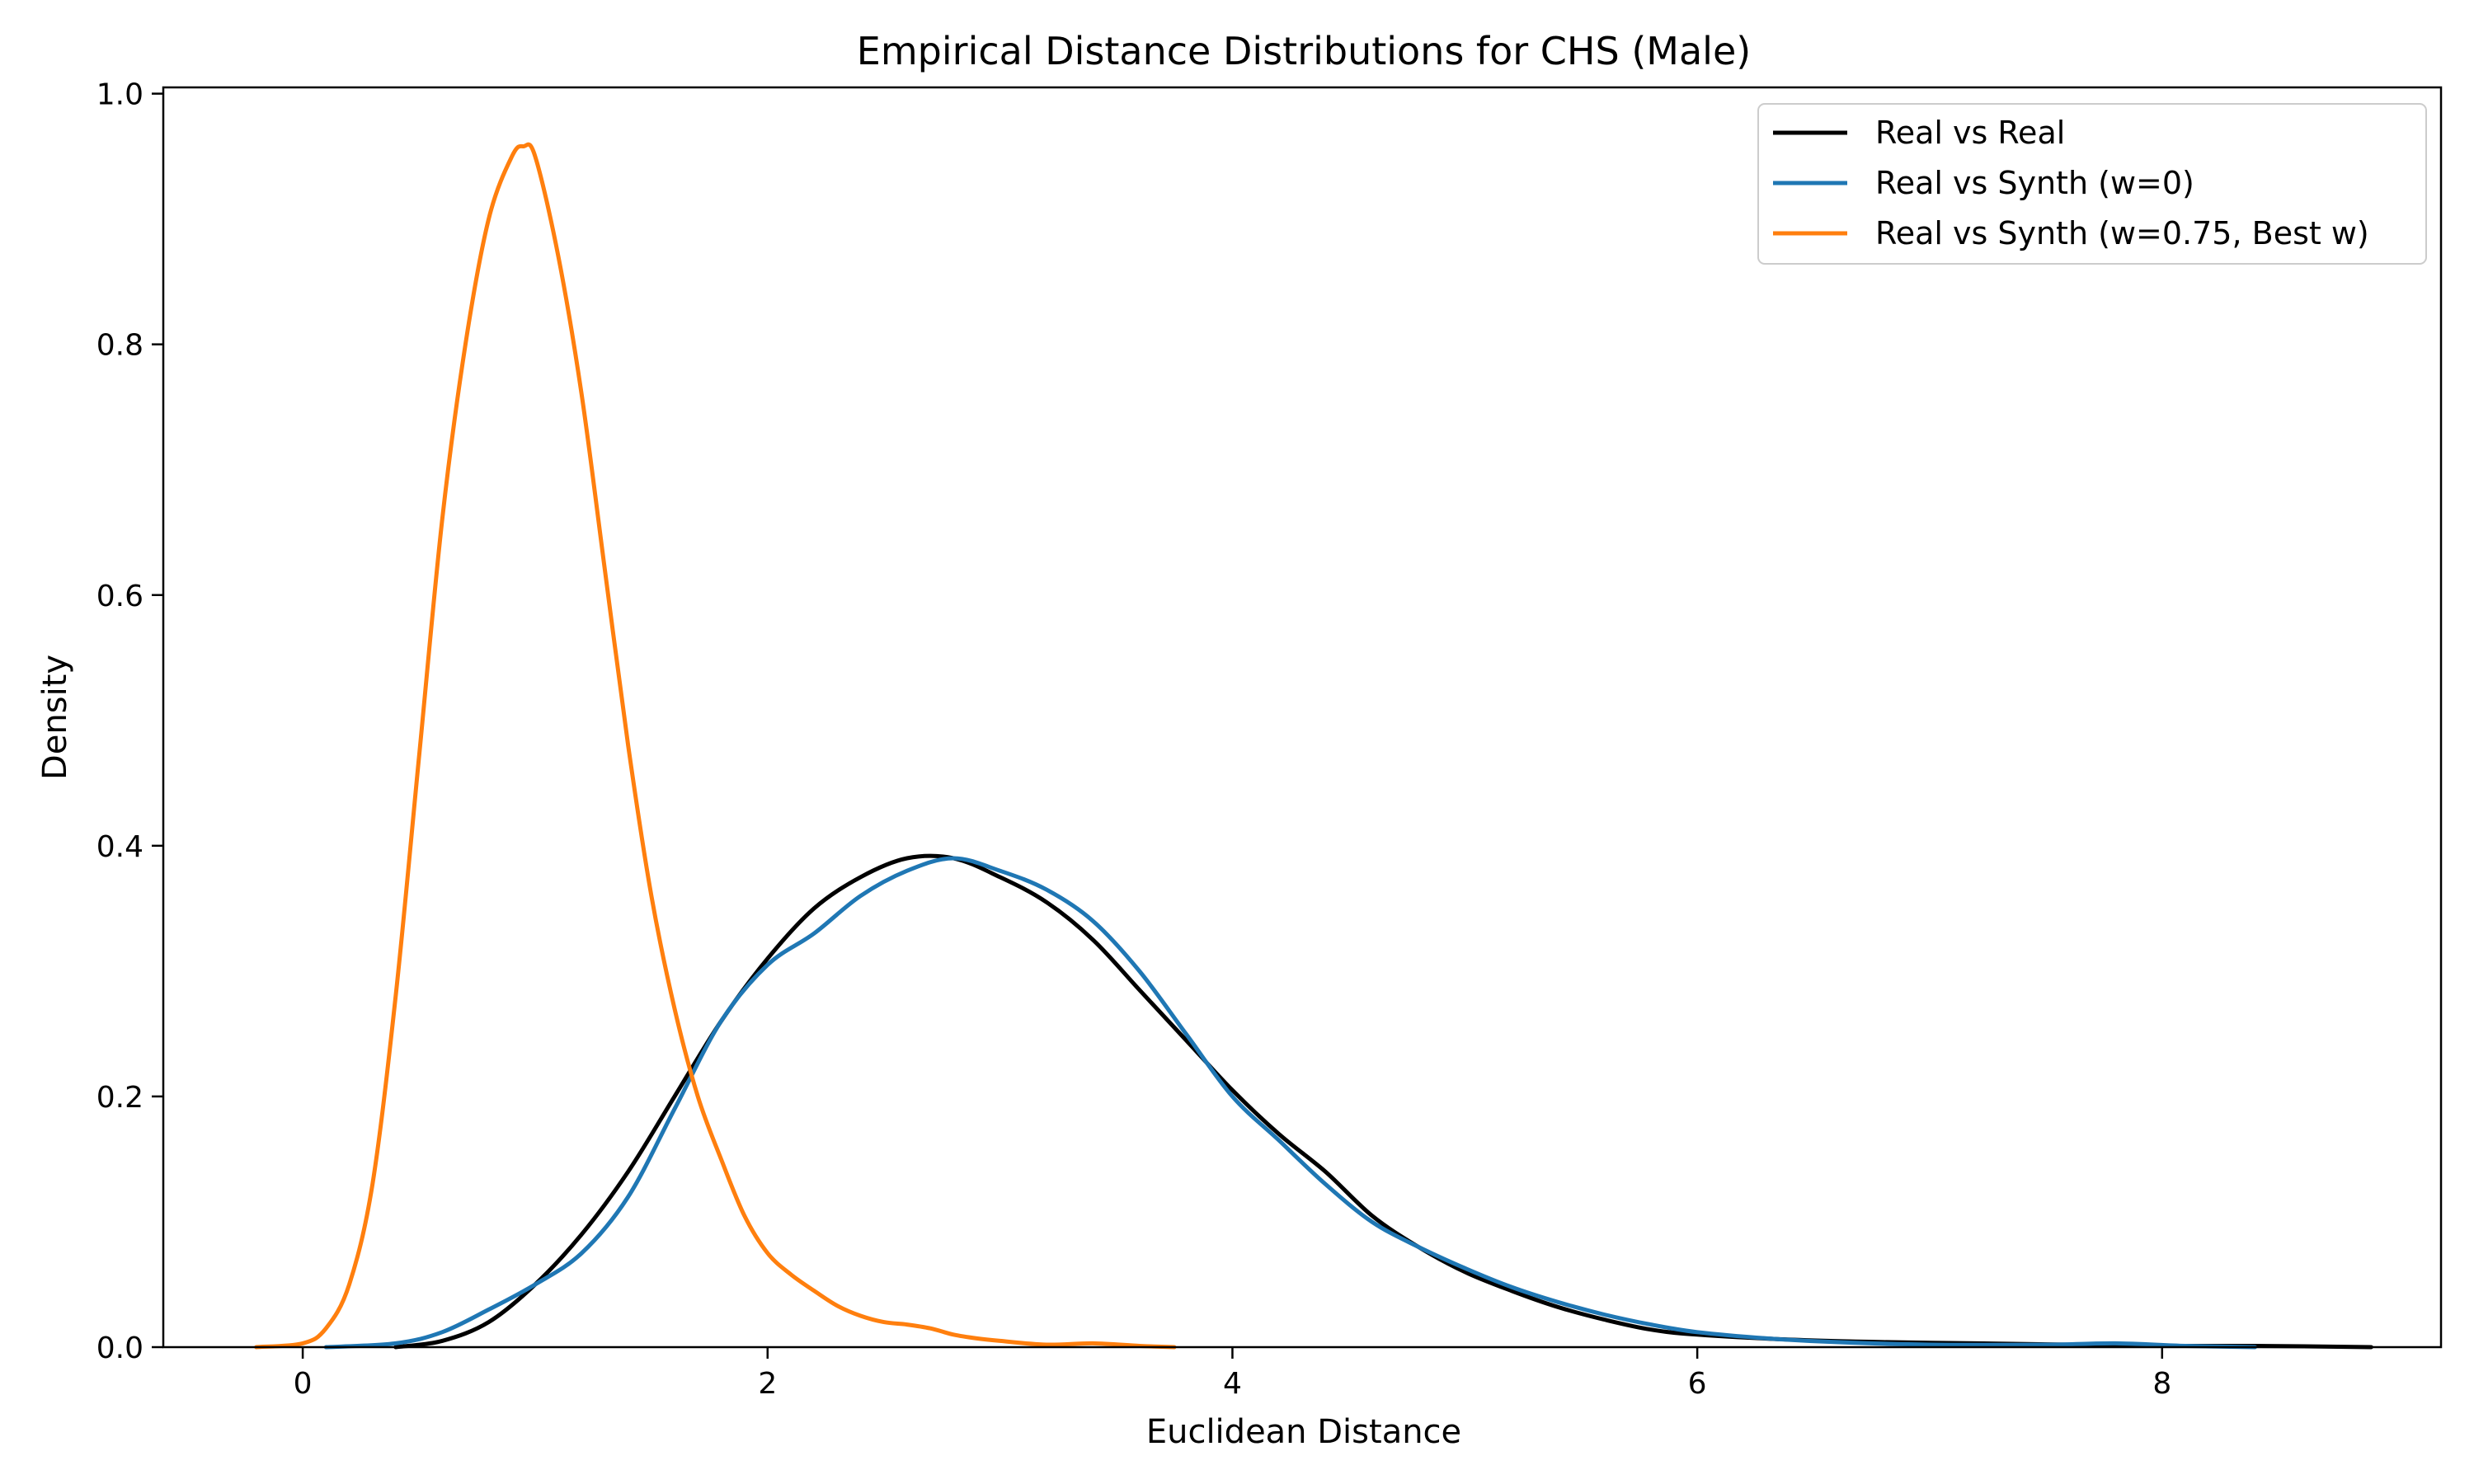 Image resolution: width=2474 pixels, height=1484 pixels. What do you see at coordinates (119, 596) in the screenshot?
I see `y-tick-label: 0.6` at bounding box center [119, 596].